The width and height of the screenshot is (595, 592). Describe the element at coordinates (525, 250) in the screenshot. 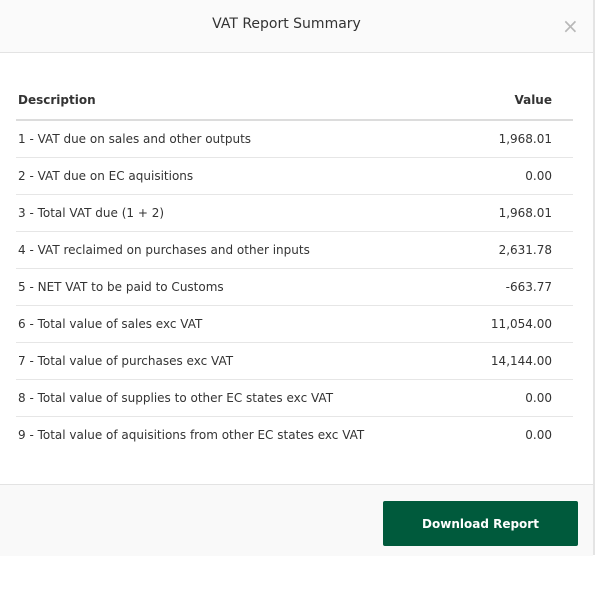

I see `row-value: 2,631.78` at that location.